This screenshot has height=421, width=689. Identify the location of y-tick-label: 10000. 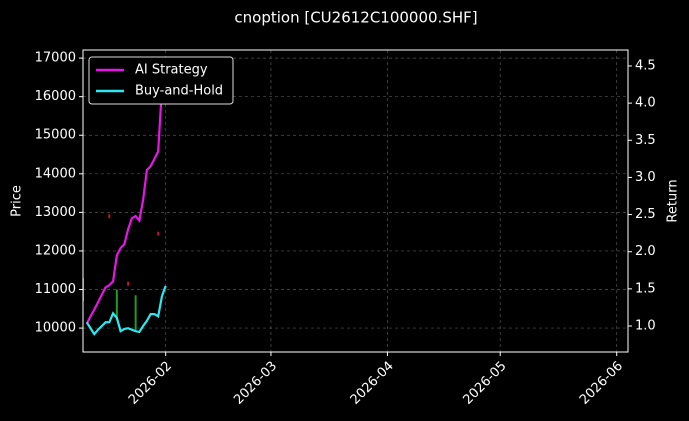
(55, 328).